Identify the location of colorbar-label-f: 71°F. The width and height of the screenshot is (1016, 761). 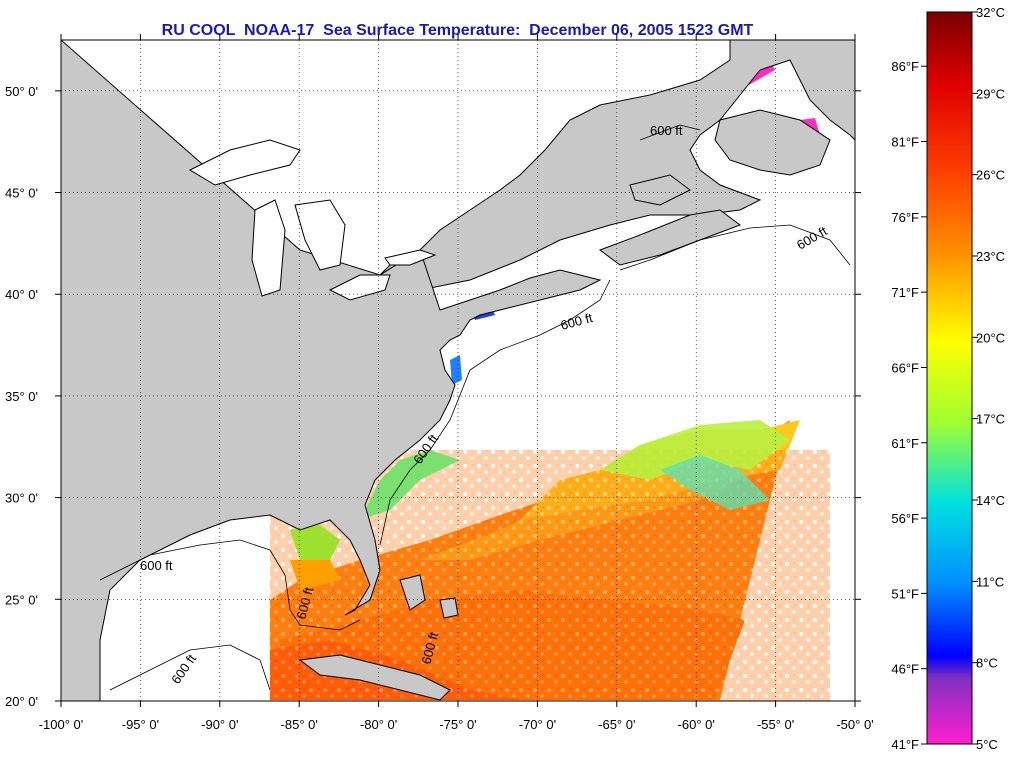
(905, 292).